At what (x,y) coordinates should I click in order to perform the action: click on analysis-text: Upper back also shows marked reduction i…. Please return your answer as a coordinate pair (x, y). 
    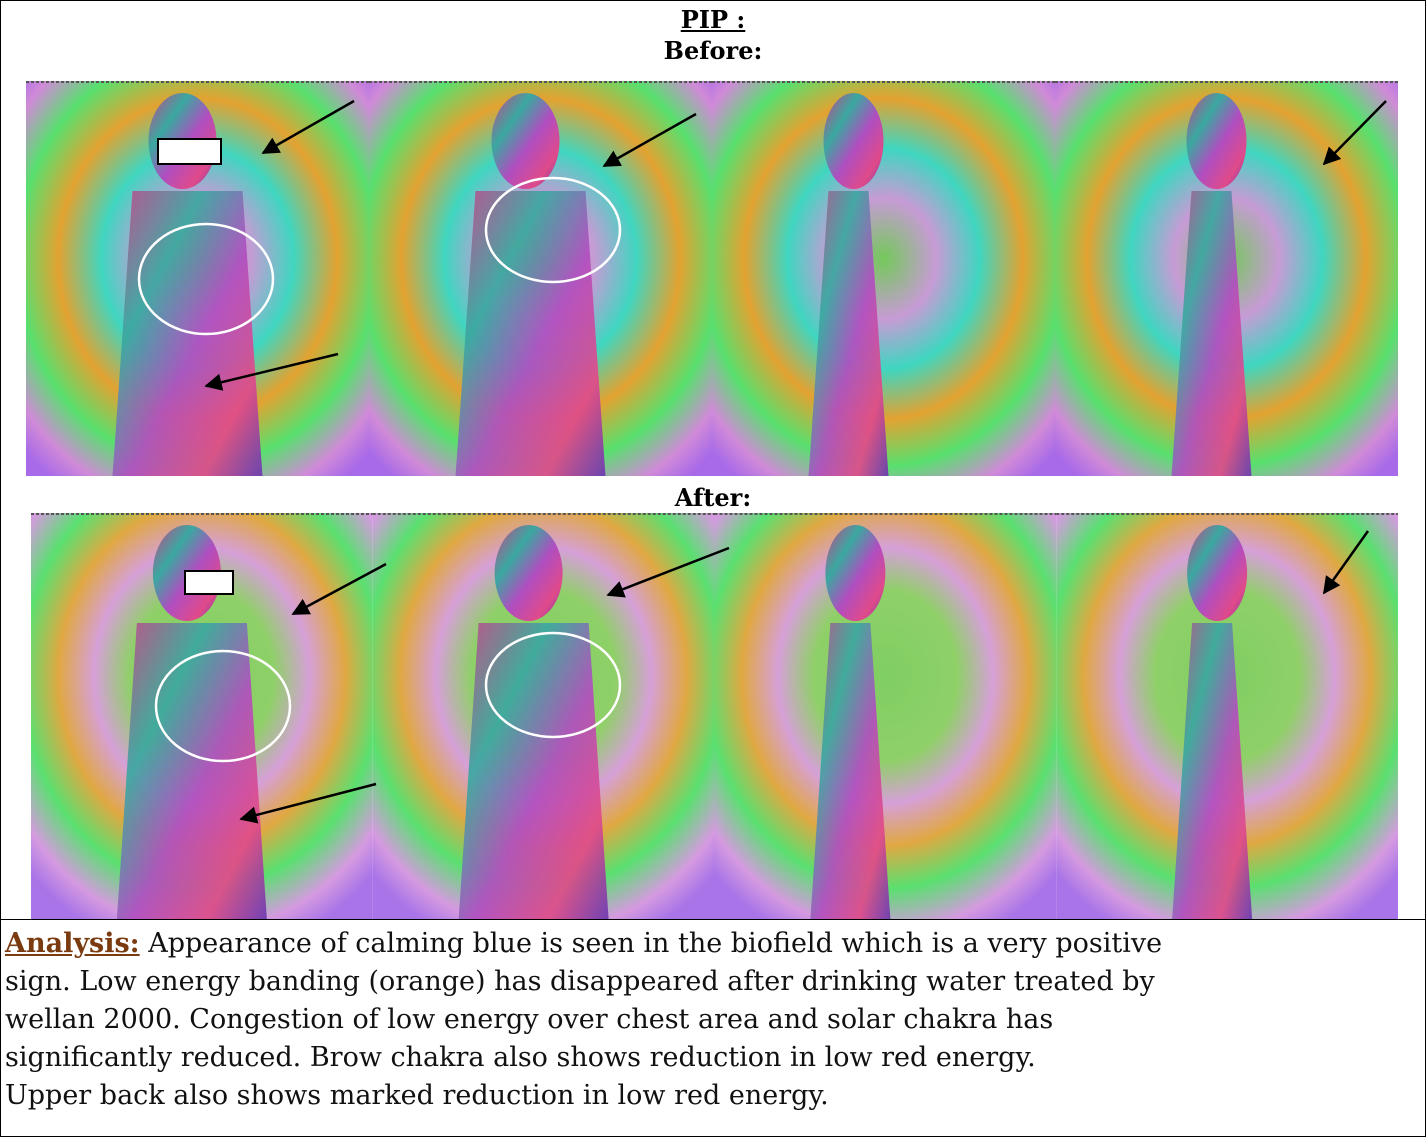
    Looking at the image, I should click on (417, 1095).